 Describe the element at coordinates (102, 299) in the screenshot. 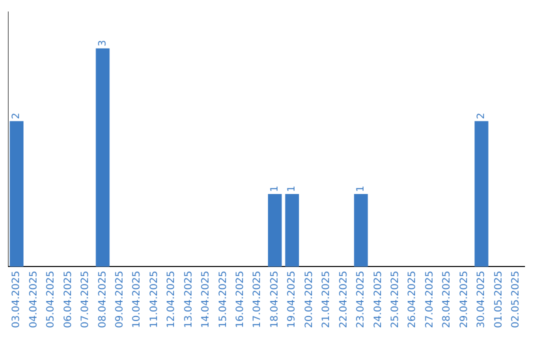

I see `x-tick-label: 08.04.2025` at that location.